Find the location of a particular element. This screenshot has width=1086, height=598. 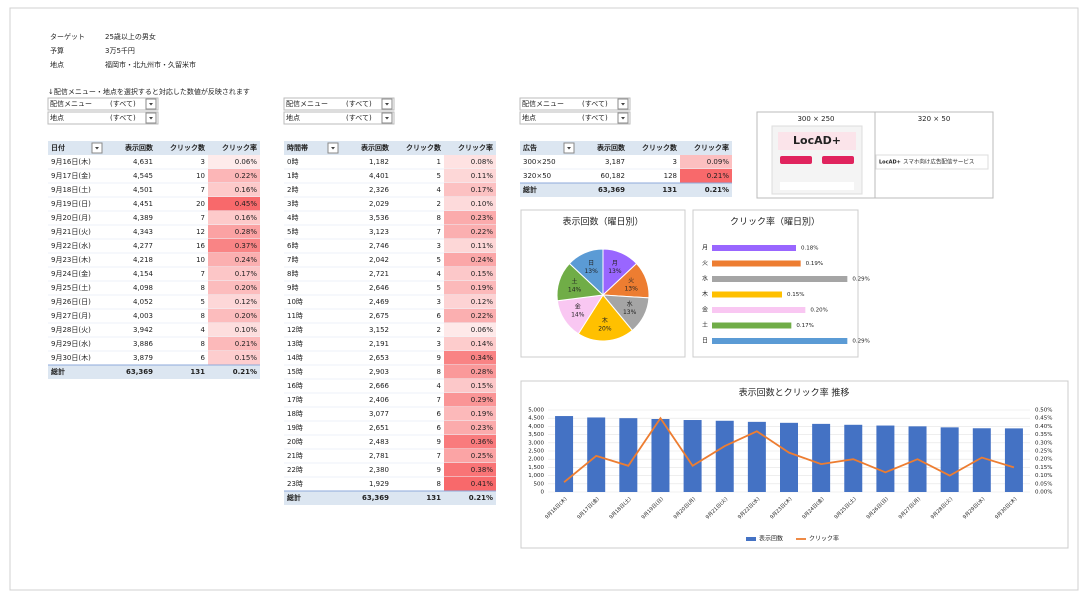

table-cell: 5 is located at coordinates (203, 302).